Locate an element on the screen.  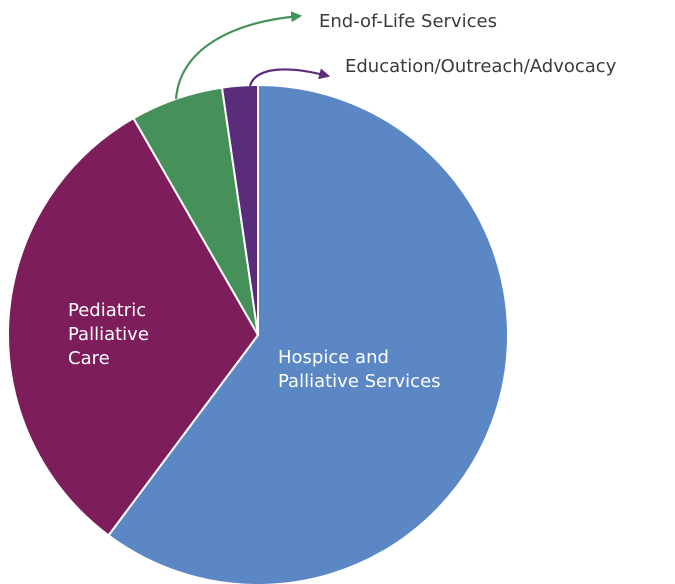
slice-label-education-outreach-advocacy: Education/Outreach/Advocacy is located at coordinates (481, 66).